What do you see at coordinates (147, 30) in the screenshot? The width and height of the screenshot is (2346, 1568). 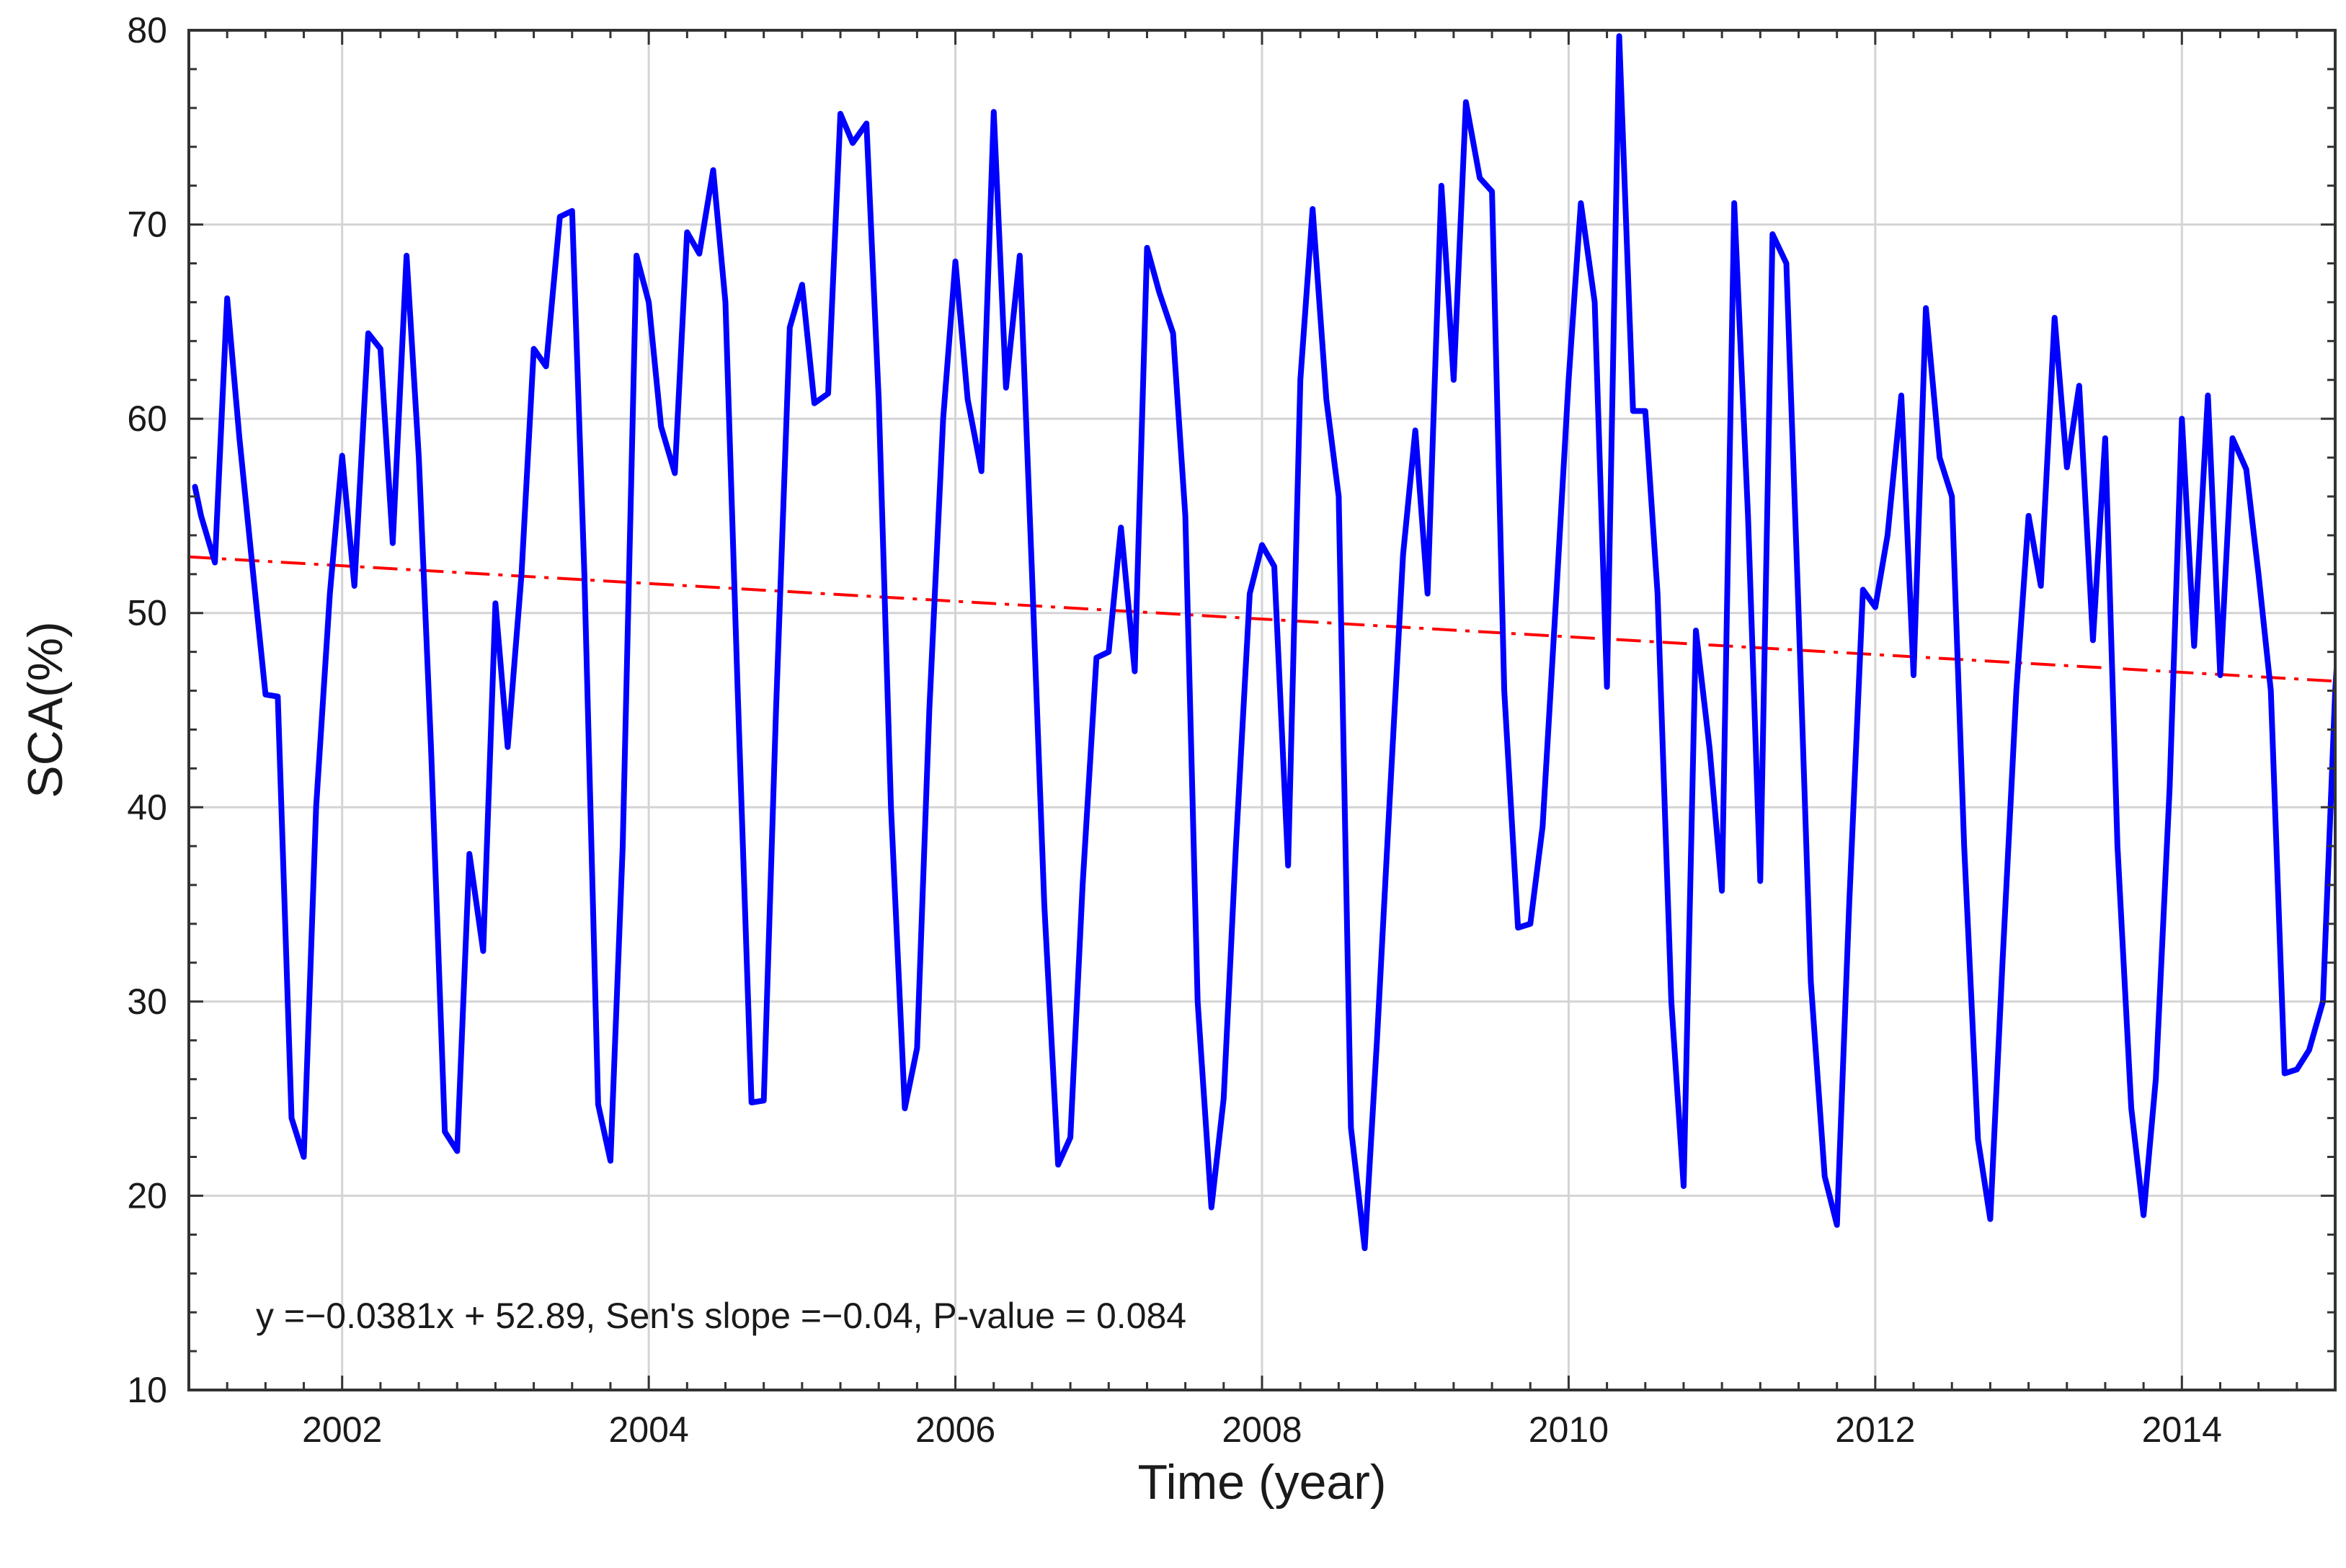 I see `y-tick-label: 80` at bounding box center [147, 30].